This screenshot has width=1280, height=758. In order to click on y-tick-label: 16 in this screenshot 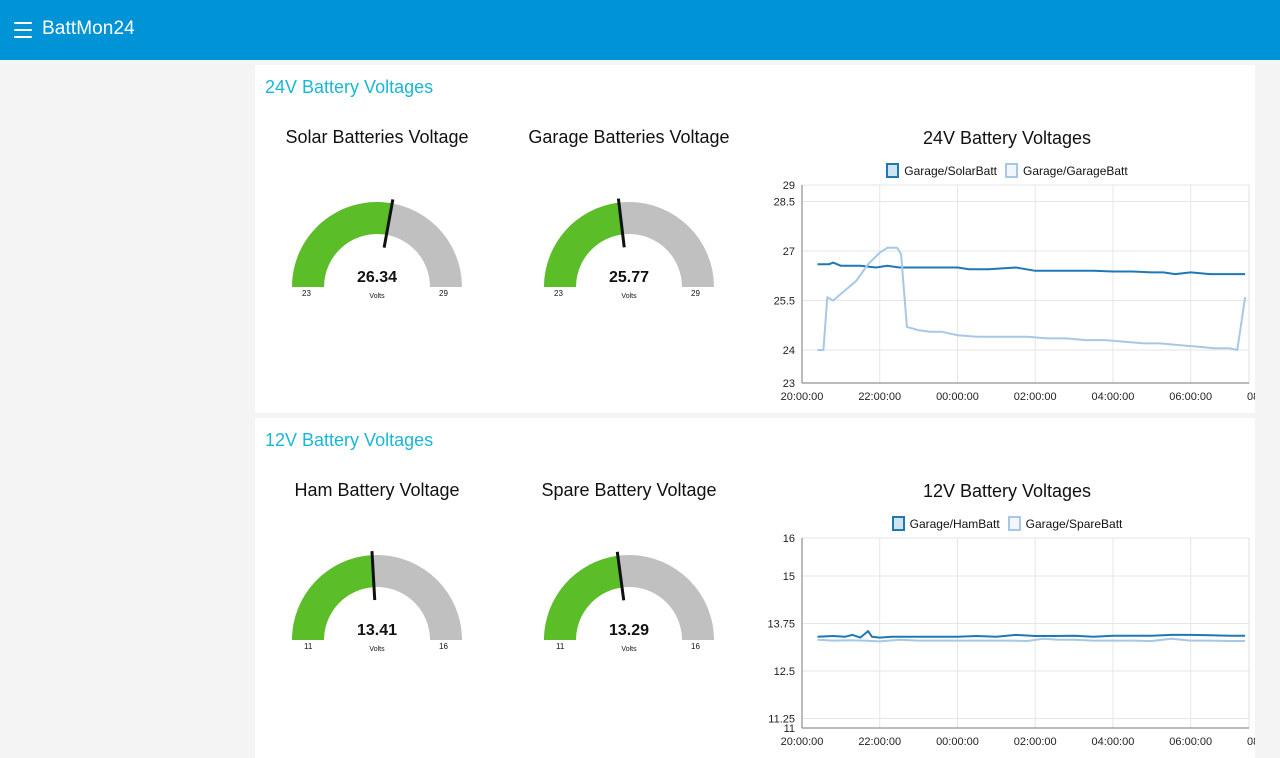, I will do `click(789, 539)`.